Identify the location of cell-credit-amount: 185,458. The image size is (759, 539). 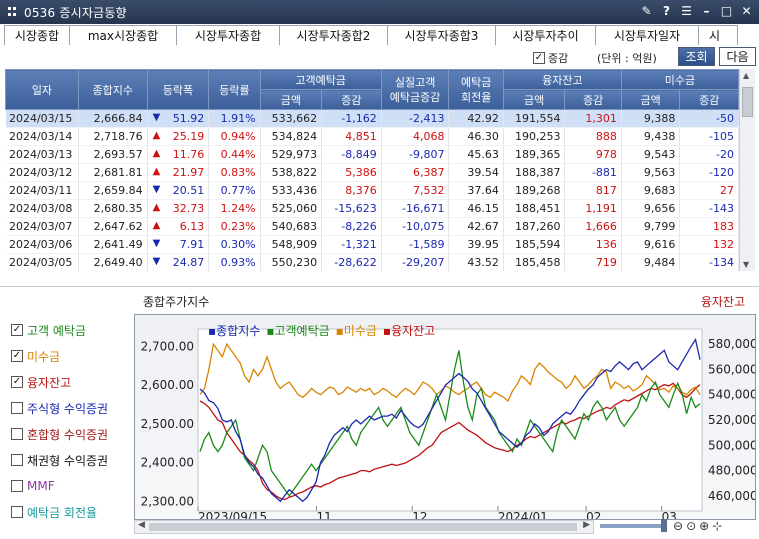
(534, 262).